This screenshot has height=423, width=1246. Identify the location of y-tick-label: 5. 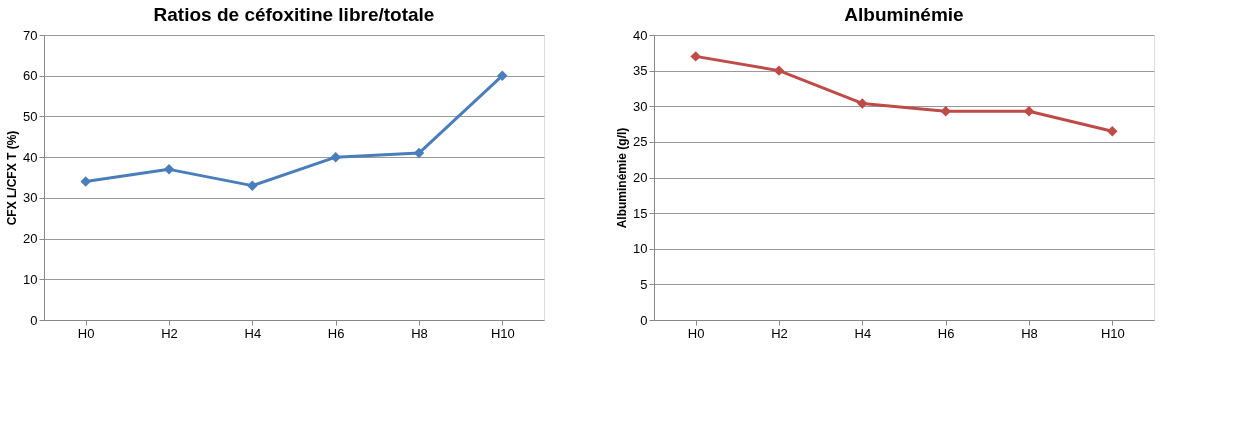
(644, 284).